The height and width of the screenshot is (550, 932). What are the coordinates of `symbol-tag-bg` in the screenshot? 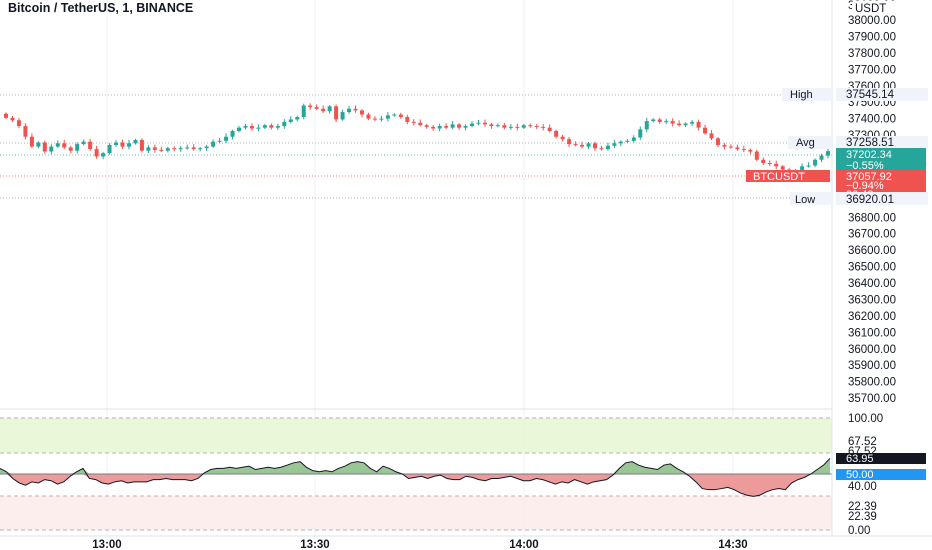 It's located at (788, 176).